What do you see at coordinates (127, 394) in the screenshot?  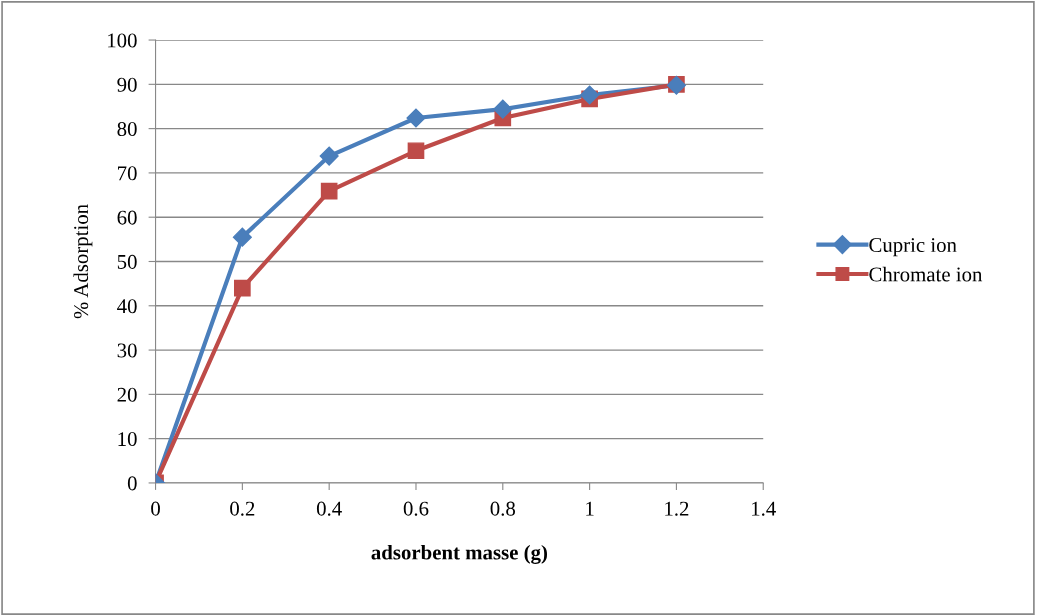 I see `y-tick-label: 20` at bounding box center [127, 394].